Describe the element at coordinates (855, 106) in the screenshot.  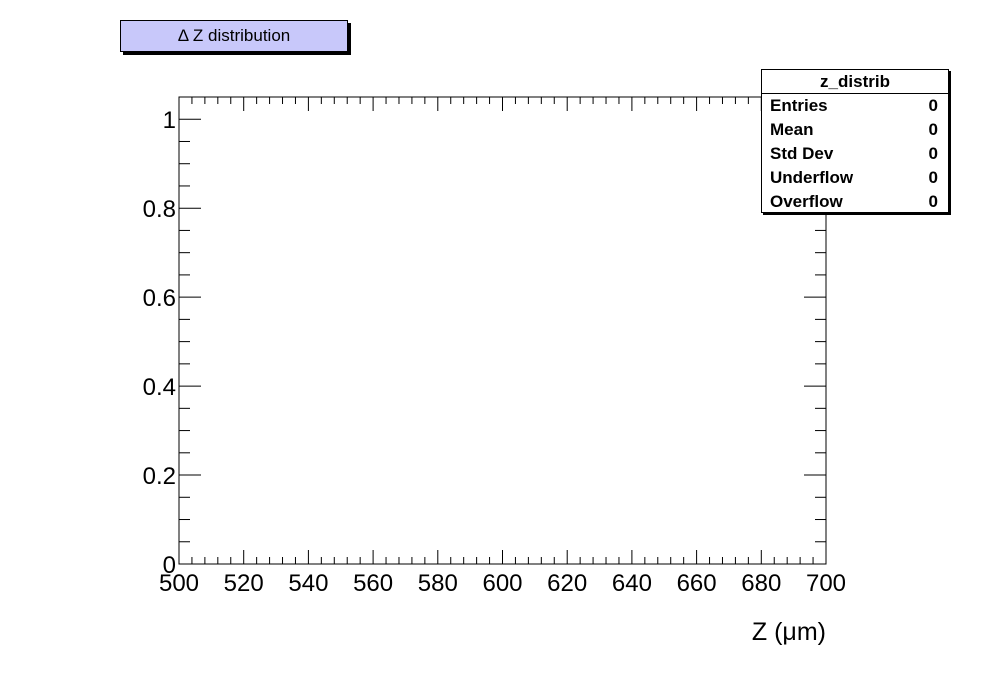
I see `stats-row-entries: Entries 0` at that location.